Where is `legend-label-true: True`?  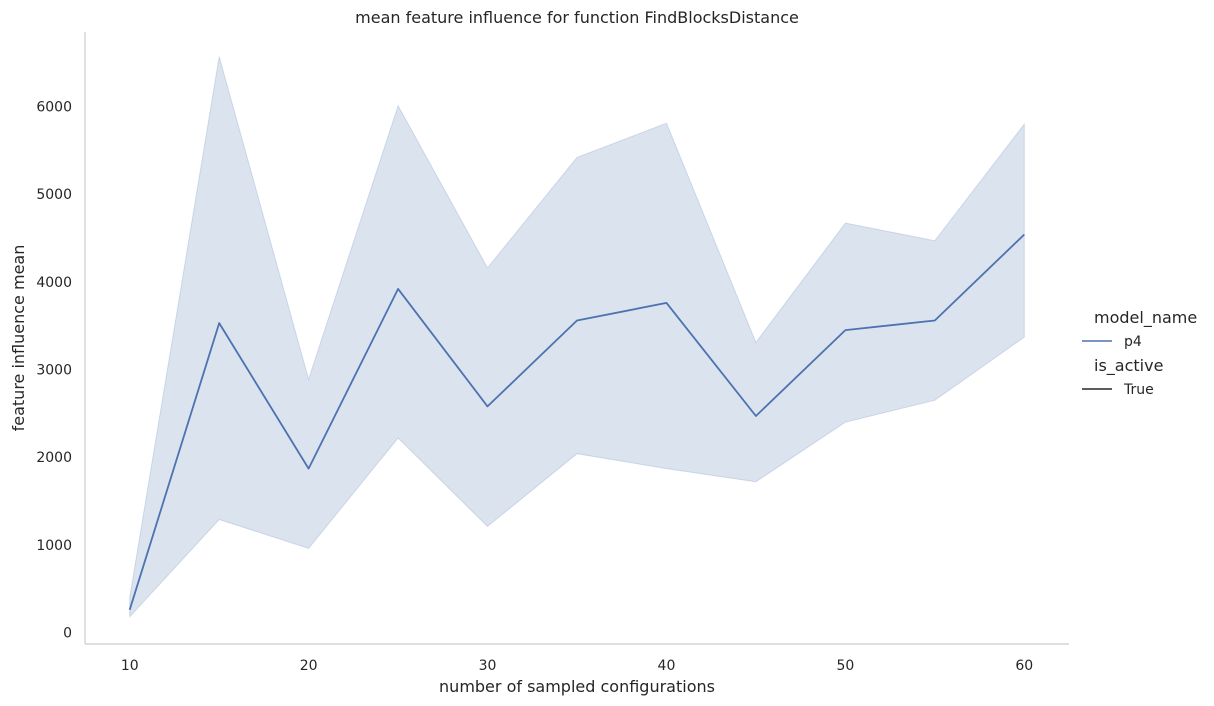
legend-label-true: True is located at coordinates (1138, 390).